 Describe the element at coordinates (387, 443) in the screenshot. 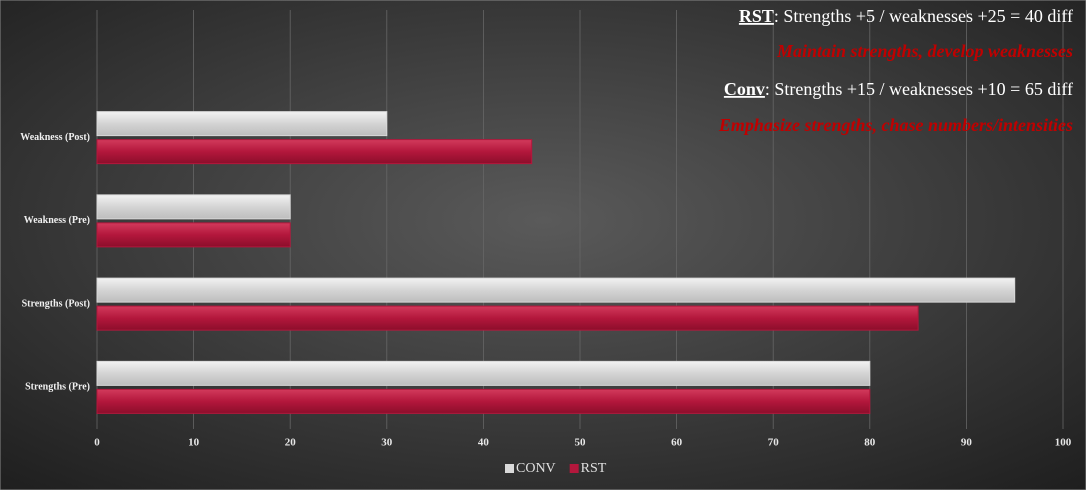

I see `x-tick-label: 30` at that location.